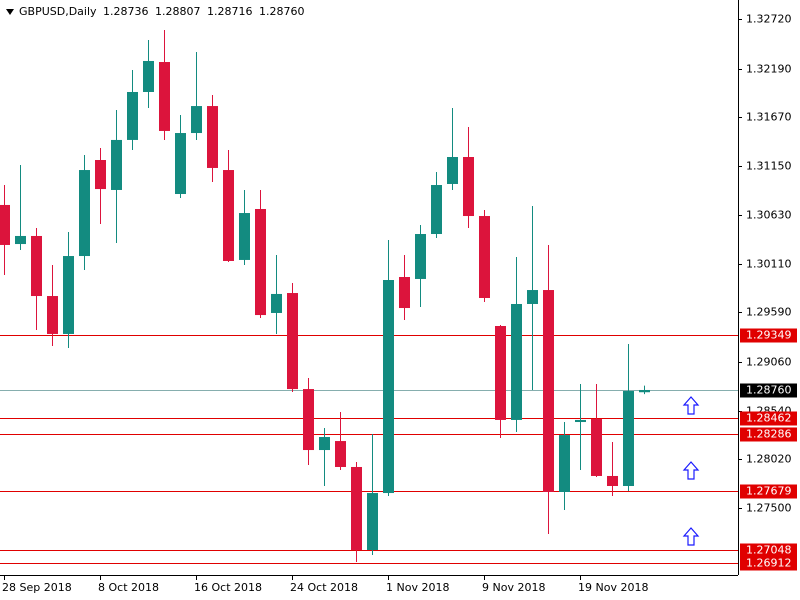 Image resolution: width=800 pixels, height=600 pixels. I want to click on level-label: 1.29349, so click(769, 335).